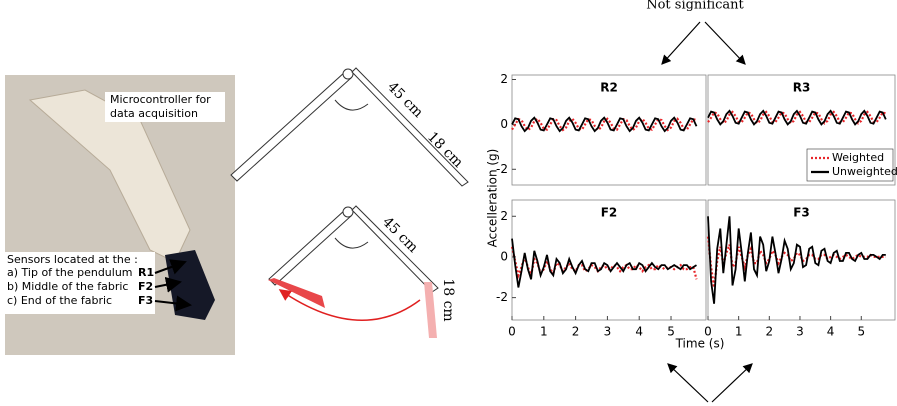 This screenshot has height=406, width=897. What do you see at coordinates (430, 310) in the screenshot?
I see `fabric-pink` at bounding box center [430, 310].